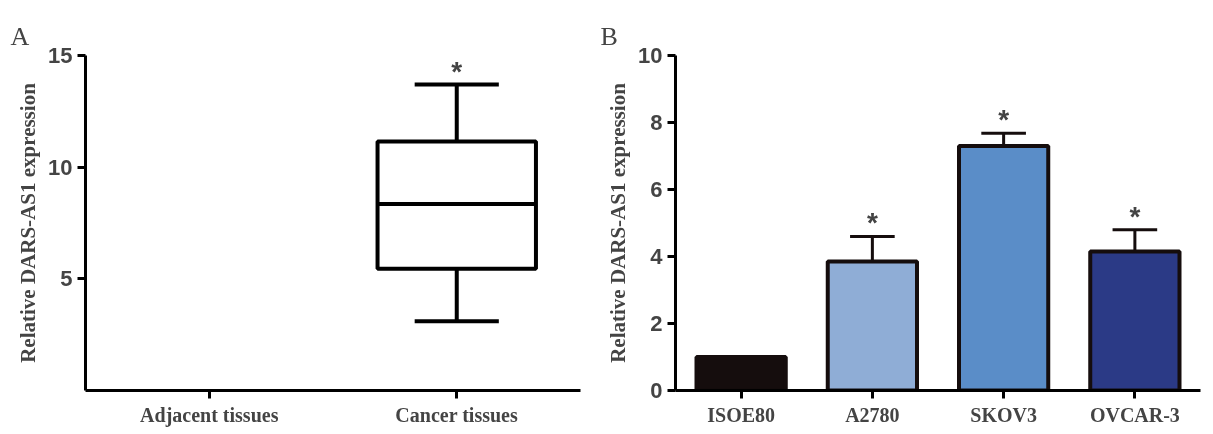  Describe the element at coordinates (609, 36) in the screenshot. I see `text: B` at that location.